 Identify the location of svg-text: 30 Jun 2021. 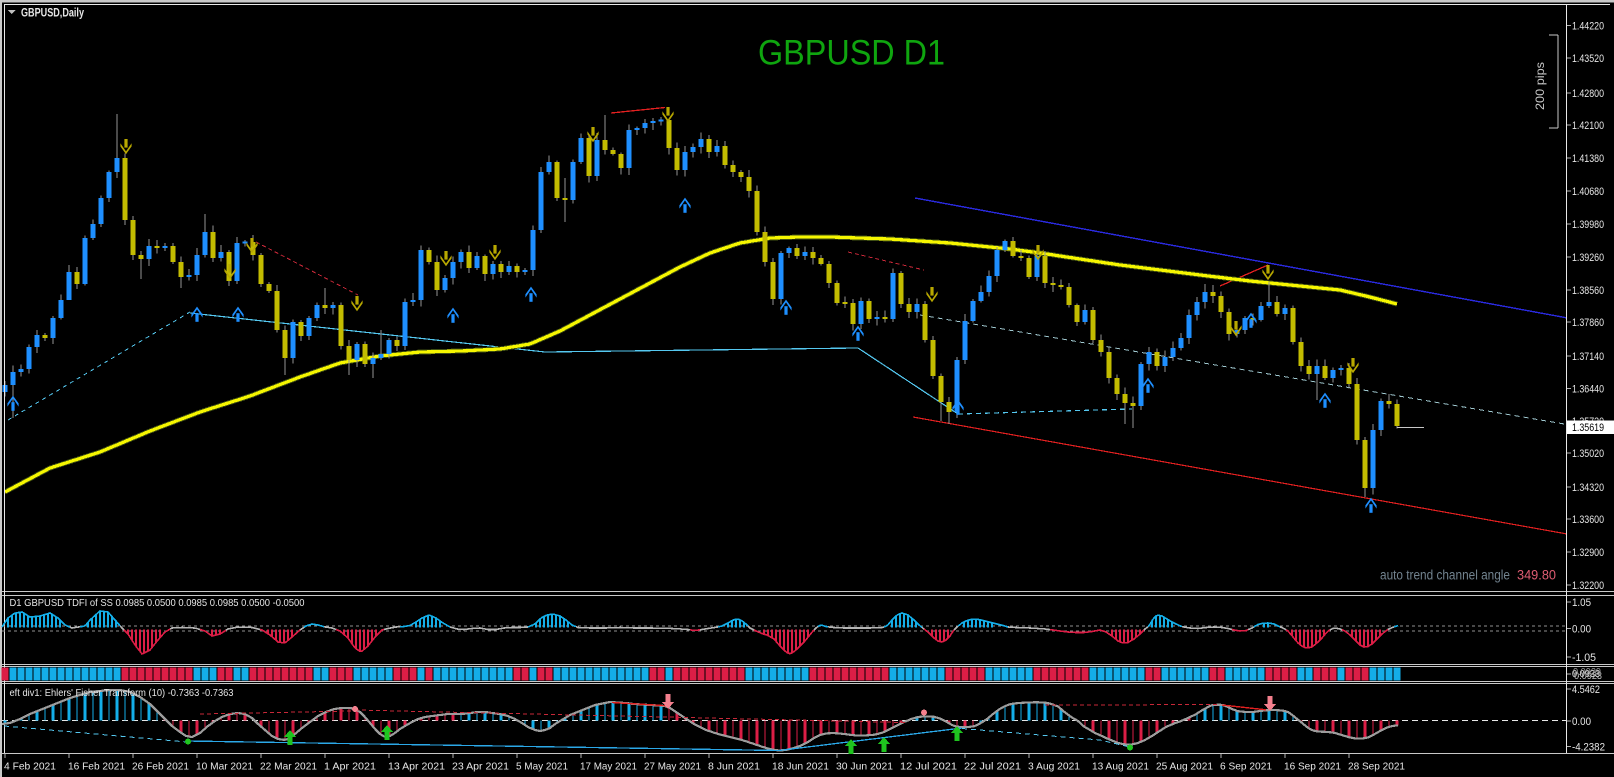
(864, 767).